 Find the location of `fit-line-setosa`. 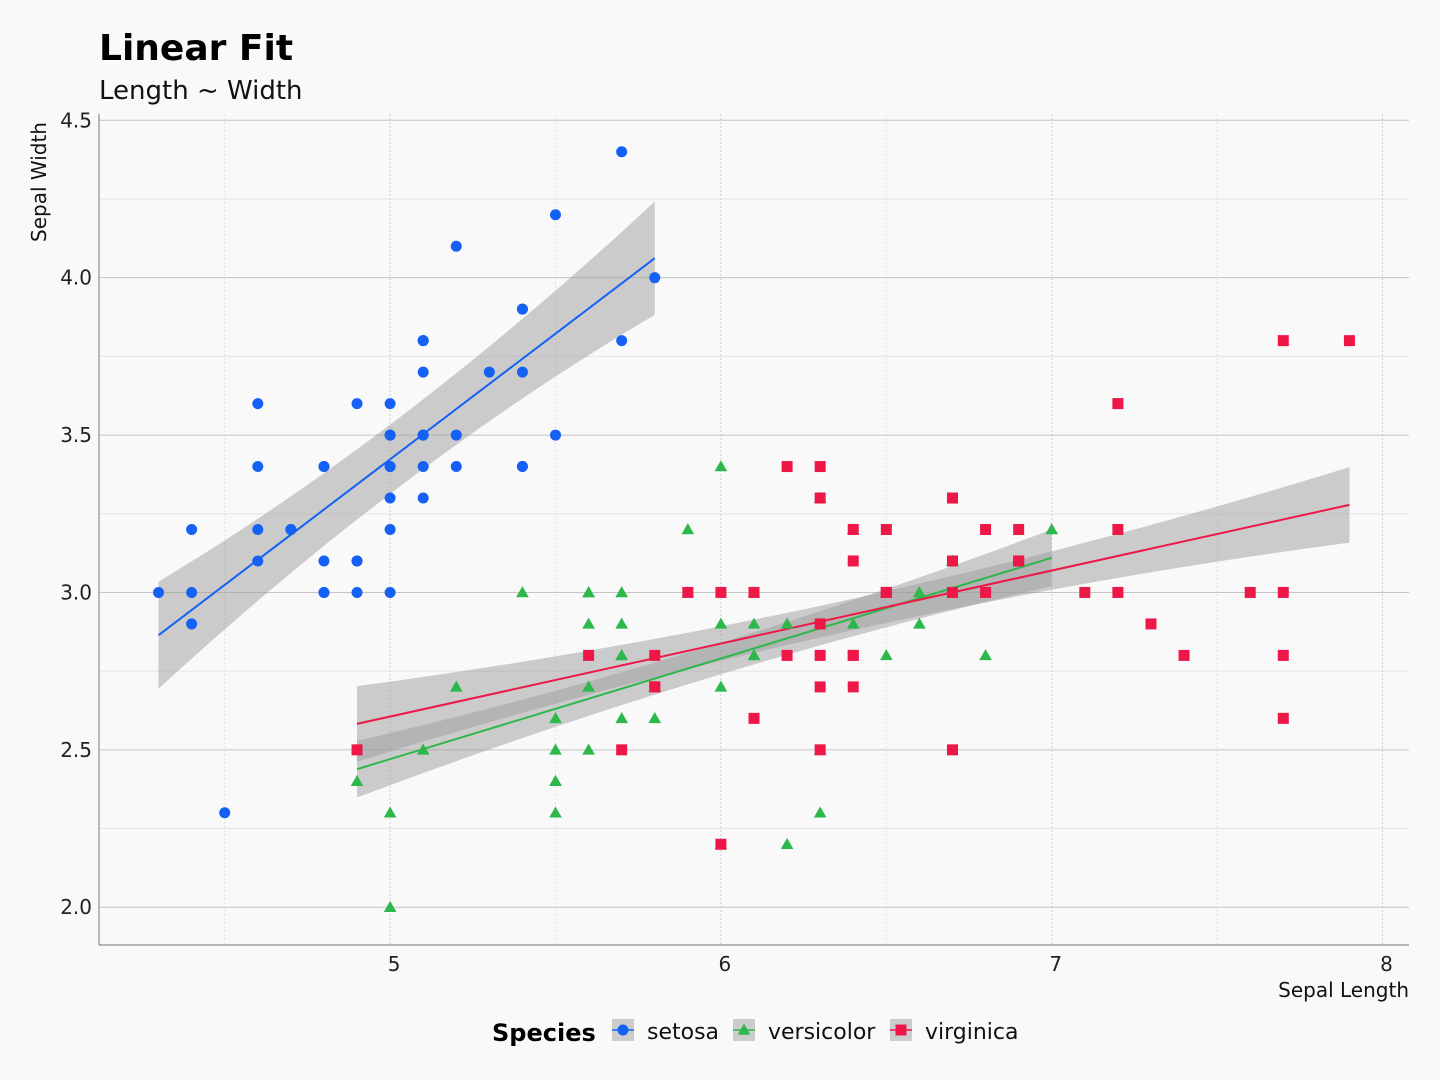

fit-line-setosa is located at coordinates (406, 447).